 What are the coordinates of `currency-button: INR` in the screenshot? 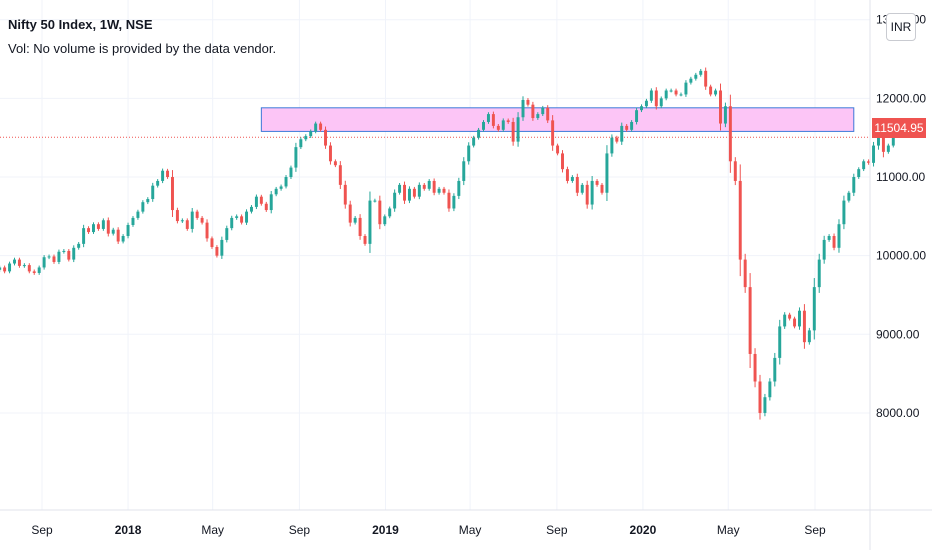 It's located at (901, 27).